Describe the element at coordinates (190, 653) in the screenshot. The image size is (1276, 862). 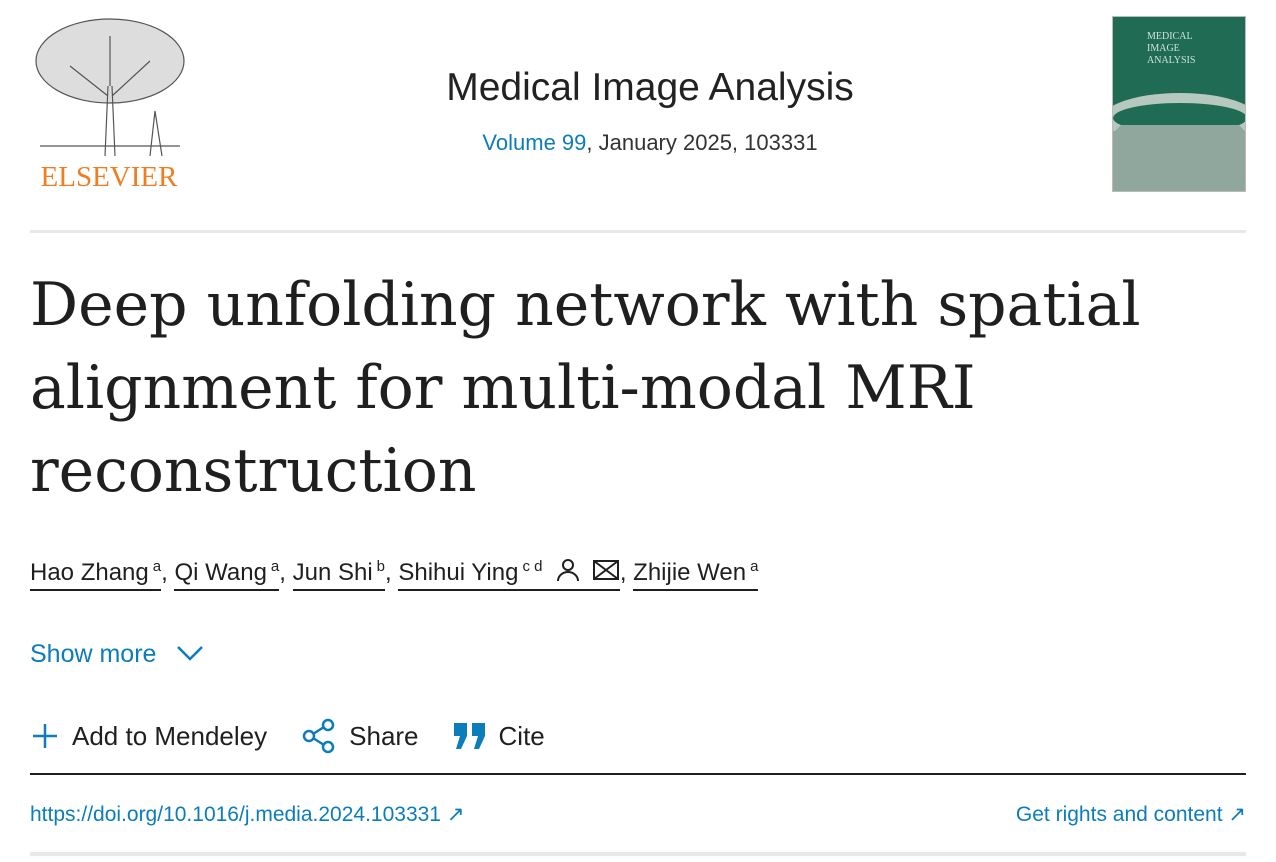
I see `chevron-down-icon` at that location.